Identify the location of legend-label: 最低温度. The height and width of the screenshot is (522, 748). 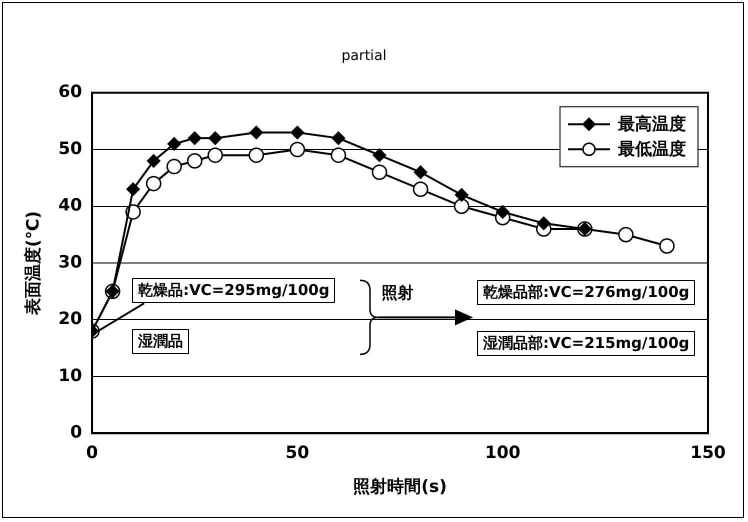
(651, 150).